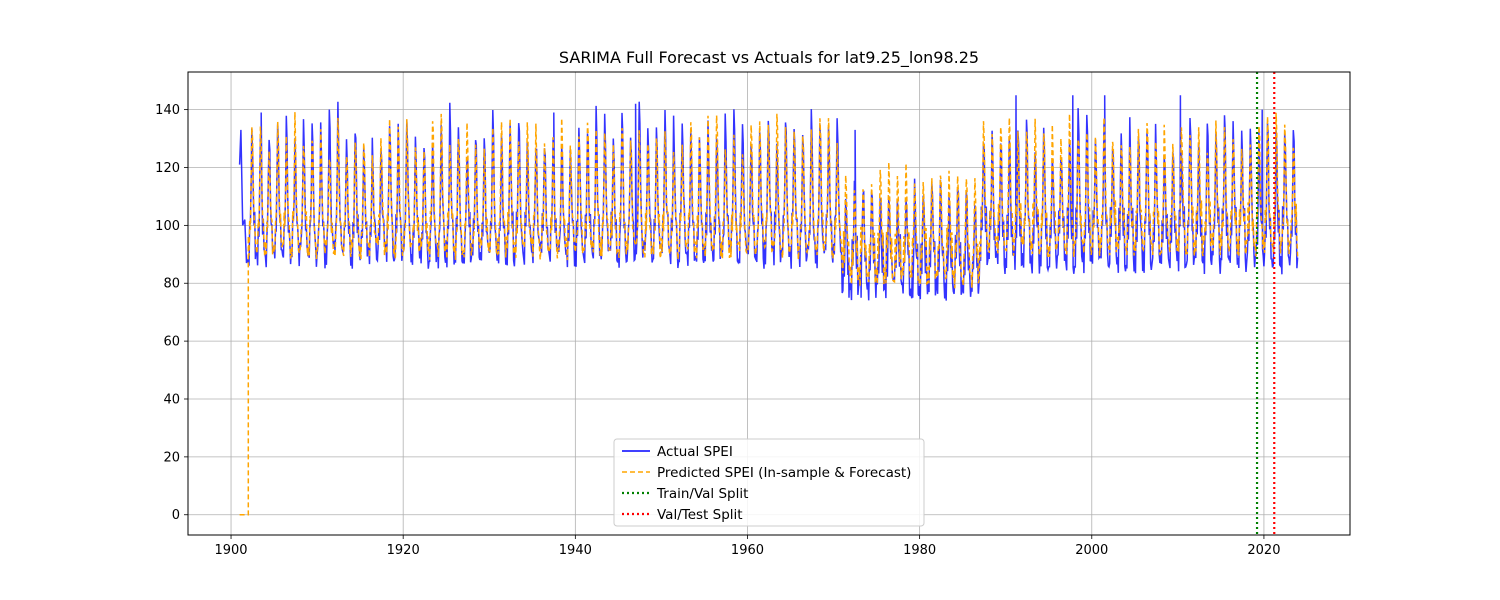  I want to click on x-tick-label: 1960, so click(747, 550).